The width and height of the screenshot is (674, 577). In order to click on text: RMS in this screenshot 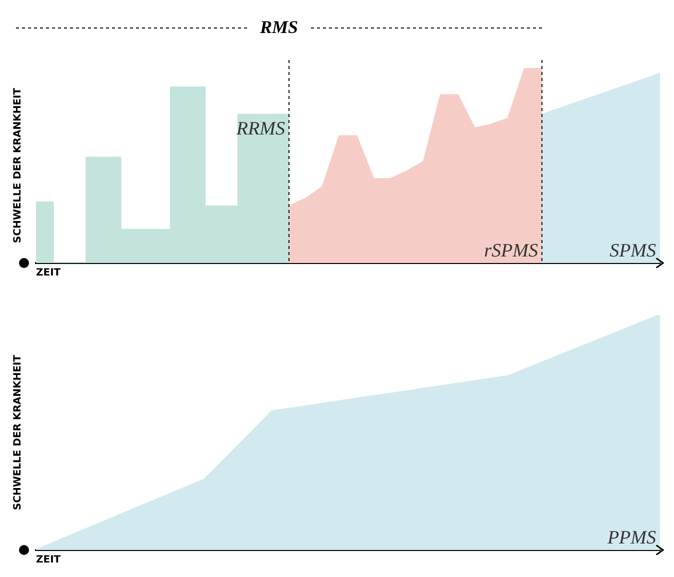, I will do `click(278, 27)`.